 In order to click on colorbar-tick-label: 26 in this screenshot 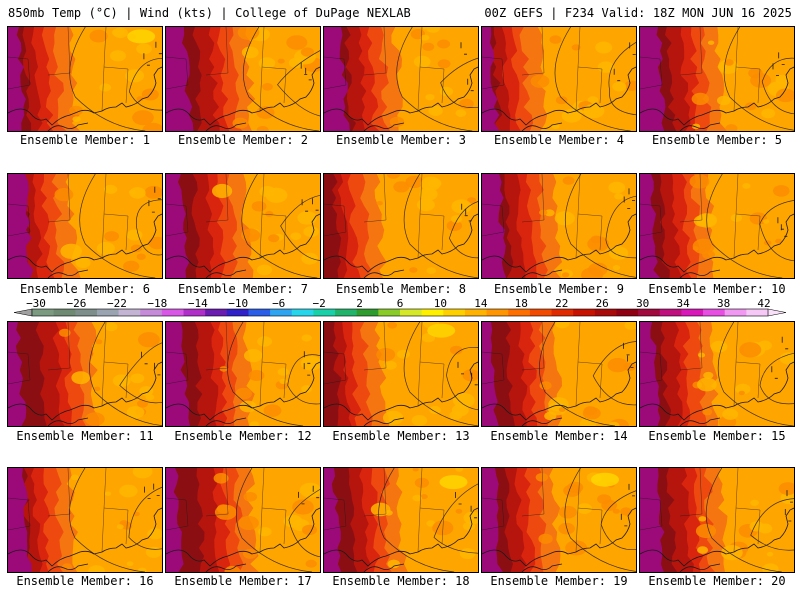, I will do `click(602, 304)`.